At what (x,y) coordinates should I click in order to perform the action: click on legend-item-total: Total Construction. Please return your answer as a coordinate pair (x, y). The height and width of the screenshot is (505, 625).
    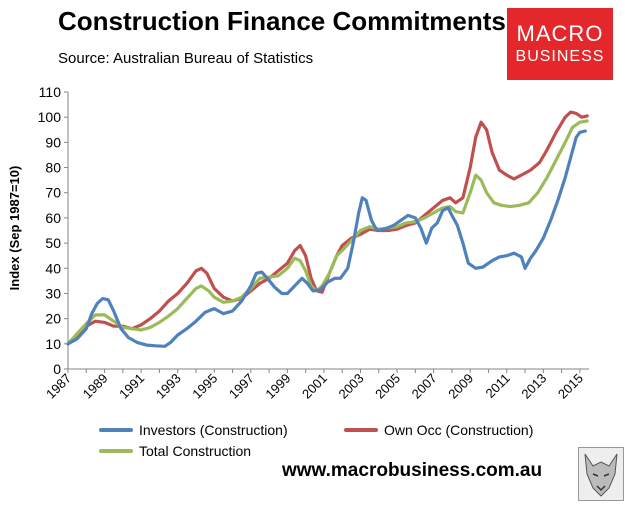
    Looking at the image, I should click on (175, 451).